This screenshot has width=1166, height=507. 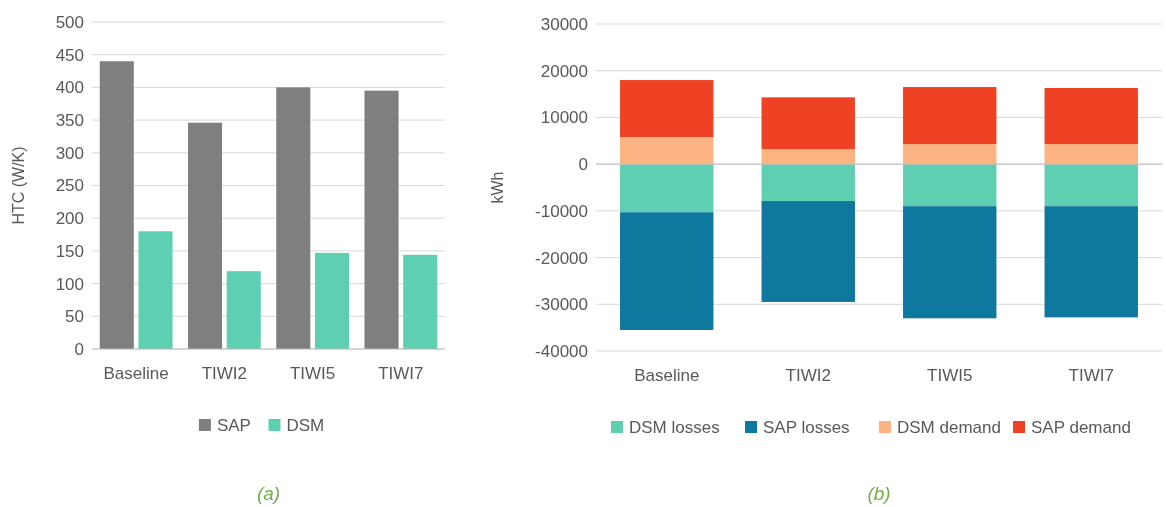 What do you see at coordinates (564, 24) in the screenshot?
I see `y-tick-label: 30000` at bounding box center [564, 24].